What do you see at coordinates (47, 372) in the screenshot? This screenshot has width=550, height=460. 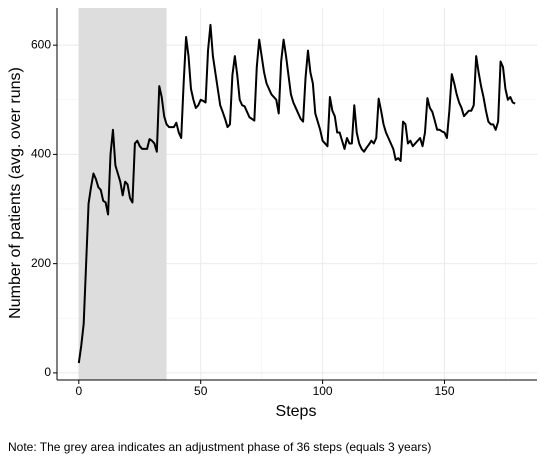 I see `y-tick-label: 0` at bounding box center [47, 372].